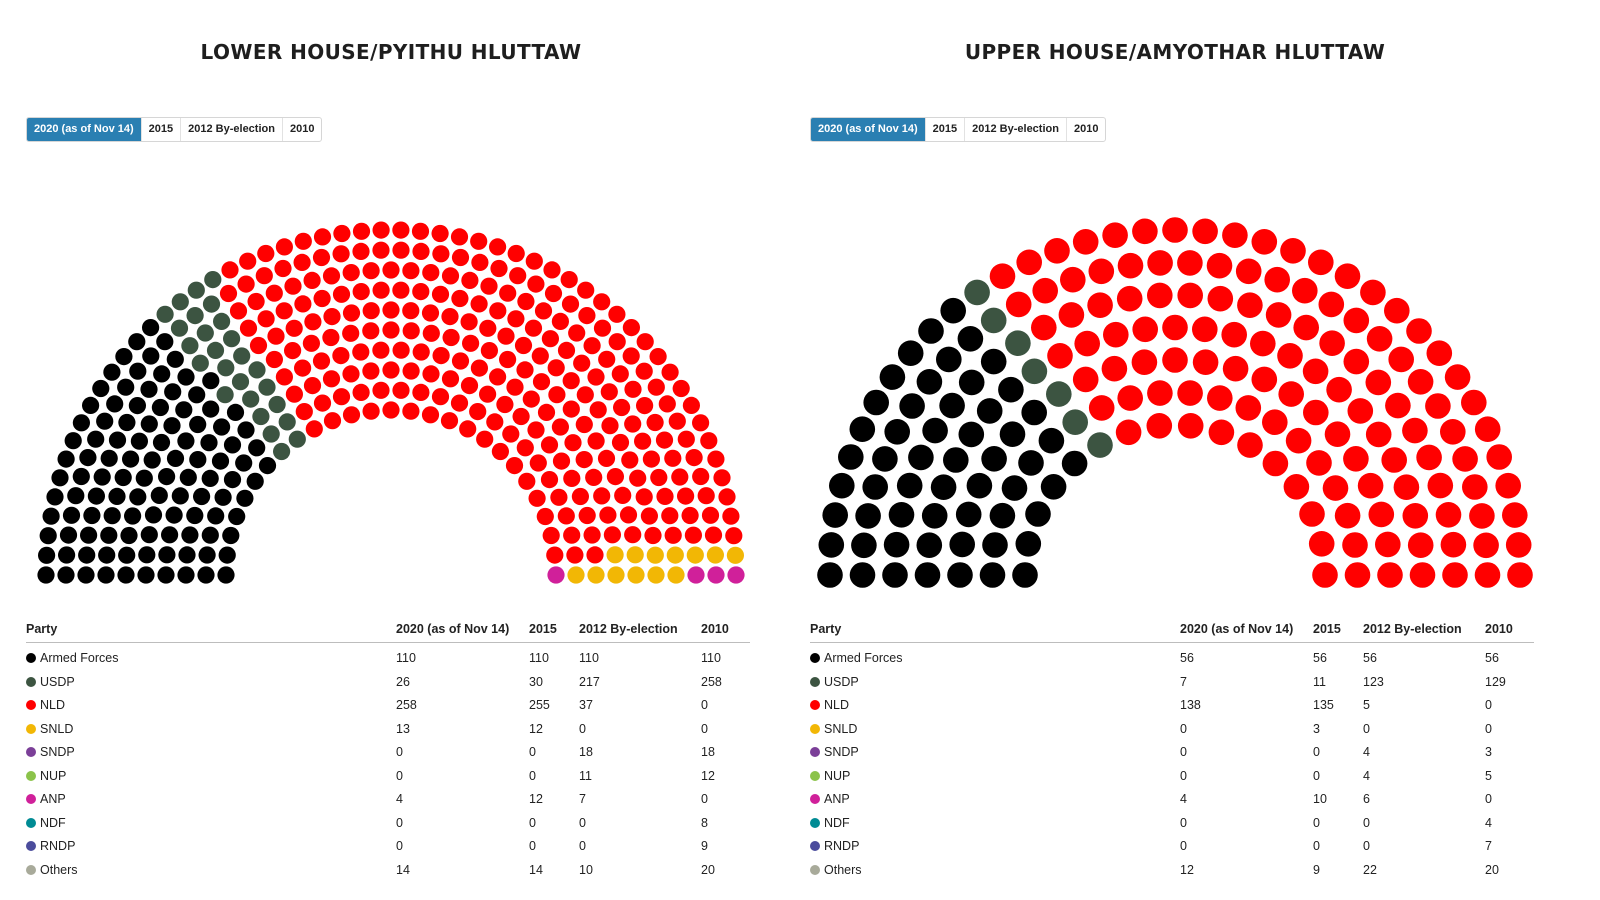 This screenshot has height=900, width=1600. I want to click on party-name: RNDP, so click(842, 846).